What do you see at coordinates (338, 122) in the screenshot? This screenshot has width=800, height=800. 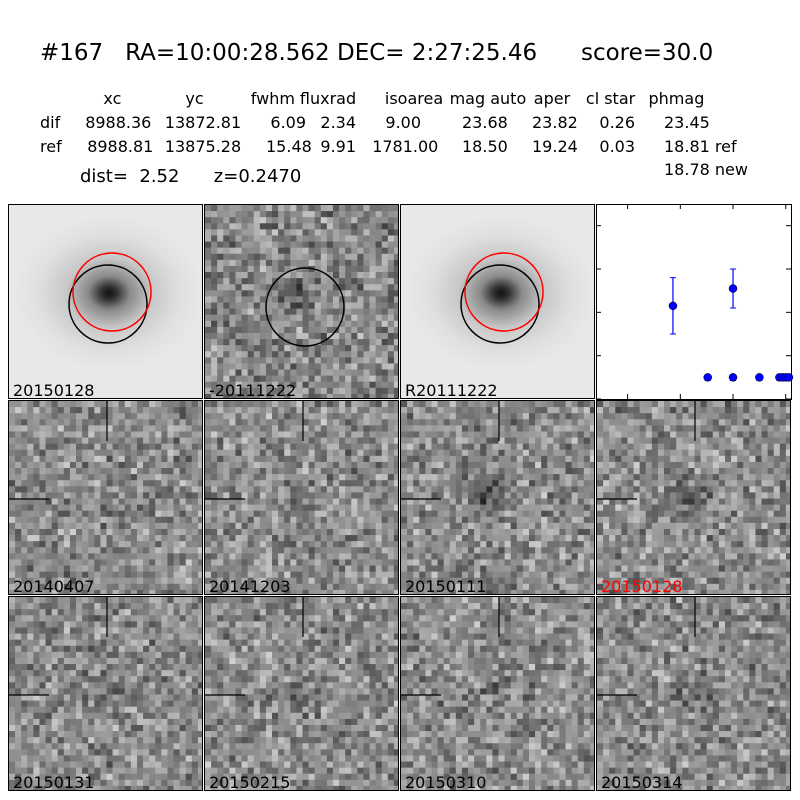 I see `stat-value: 2.34` at bounding box center [338, 122].